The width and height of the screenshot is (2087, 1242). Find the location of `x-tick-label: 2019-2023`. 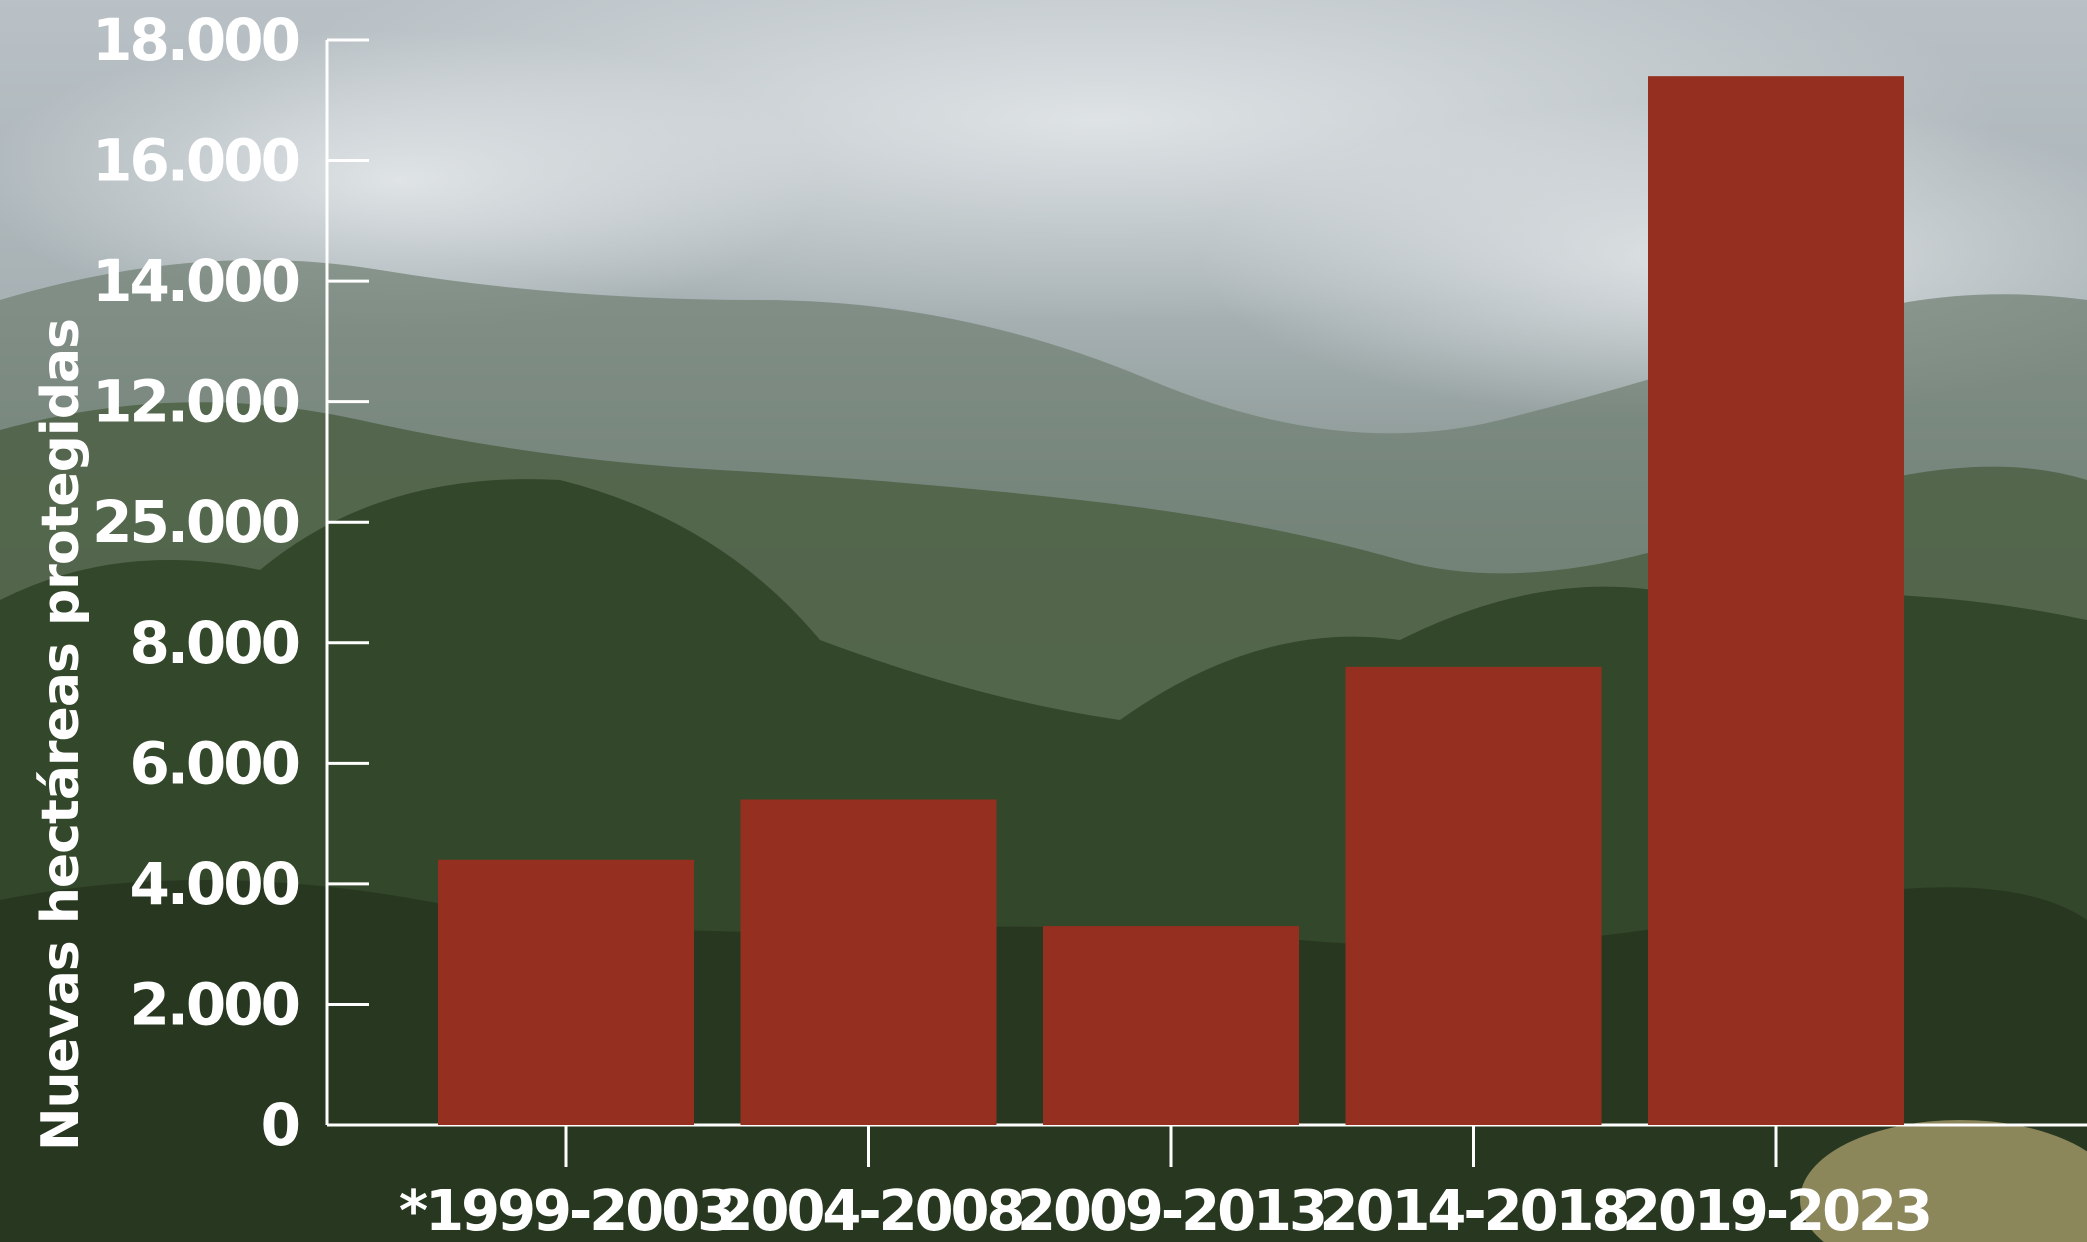

x-tick-label: 2019-2023 is located at coordinates (1776, 1210).